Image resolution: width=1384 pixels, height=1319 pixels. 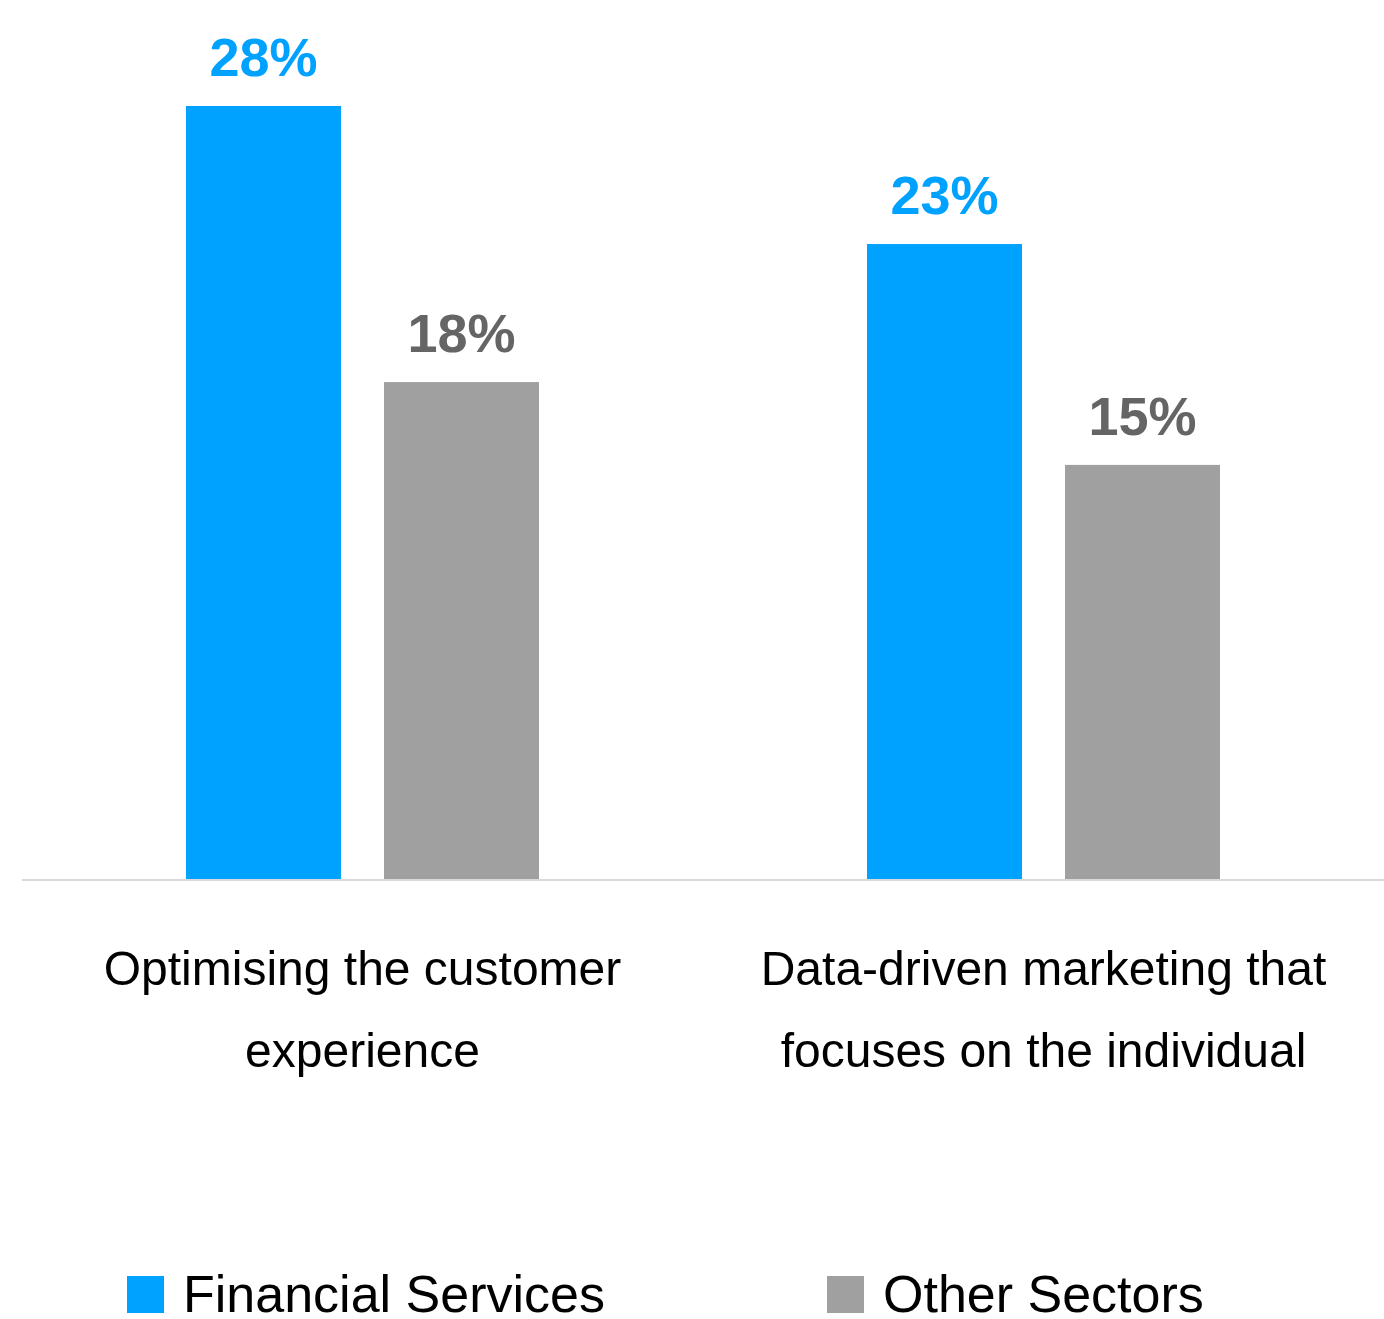 I want to click on data-label: 23%, so click(x=944, y=195).